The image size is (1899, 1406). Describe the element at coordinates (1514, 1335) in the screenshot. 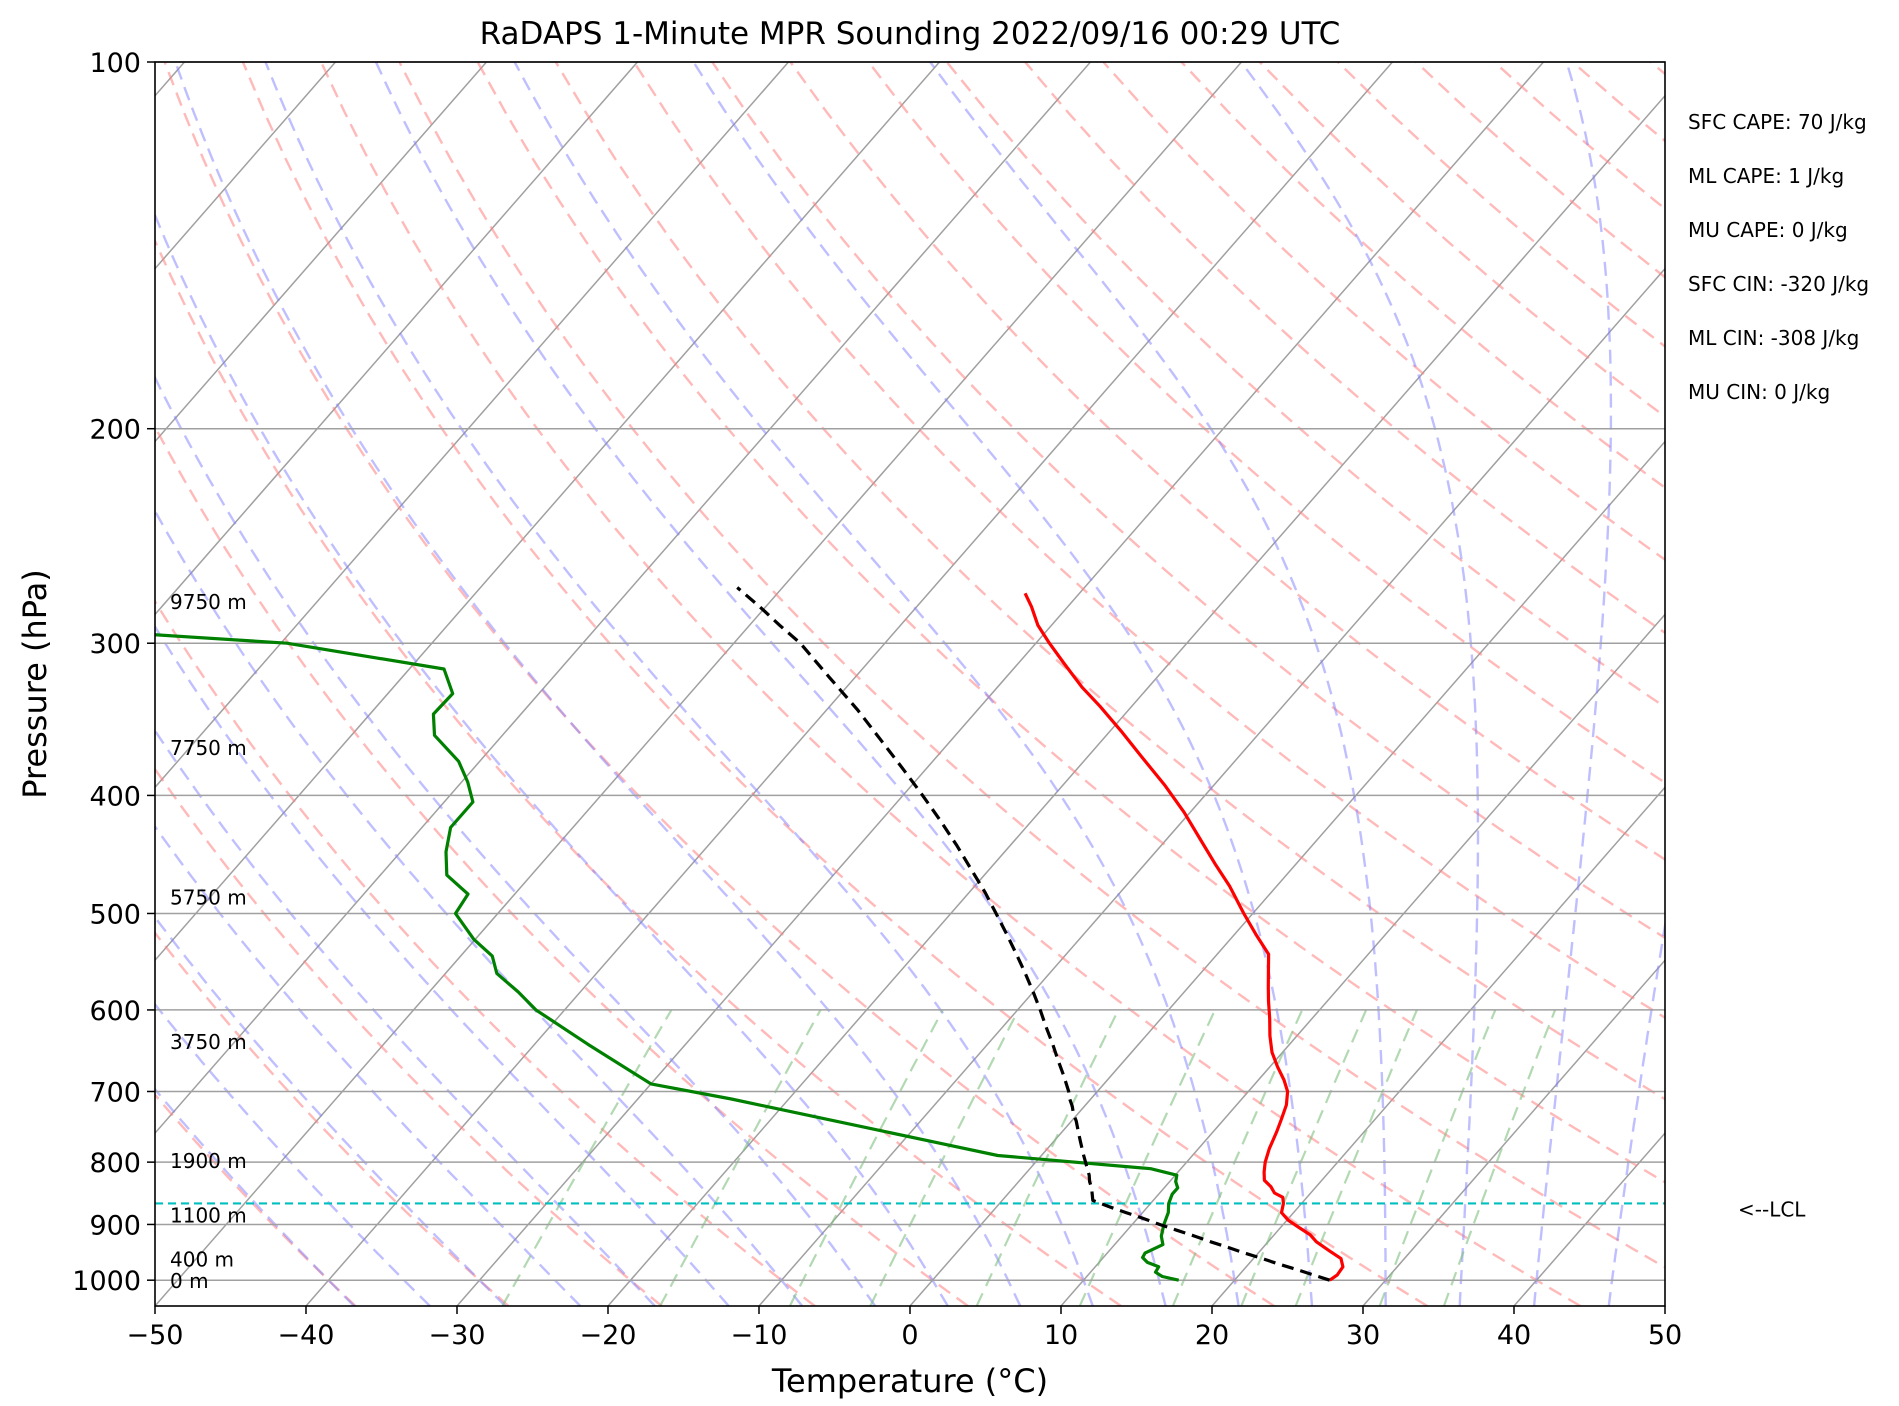

I see `x-tick-label: 40` at that location.